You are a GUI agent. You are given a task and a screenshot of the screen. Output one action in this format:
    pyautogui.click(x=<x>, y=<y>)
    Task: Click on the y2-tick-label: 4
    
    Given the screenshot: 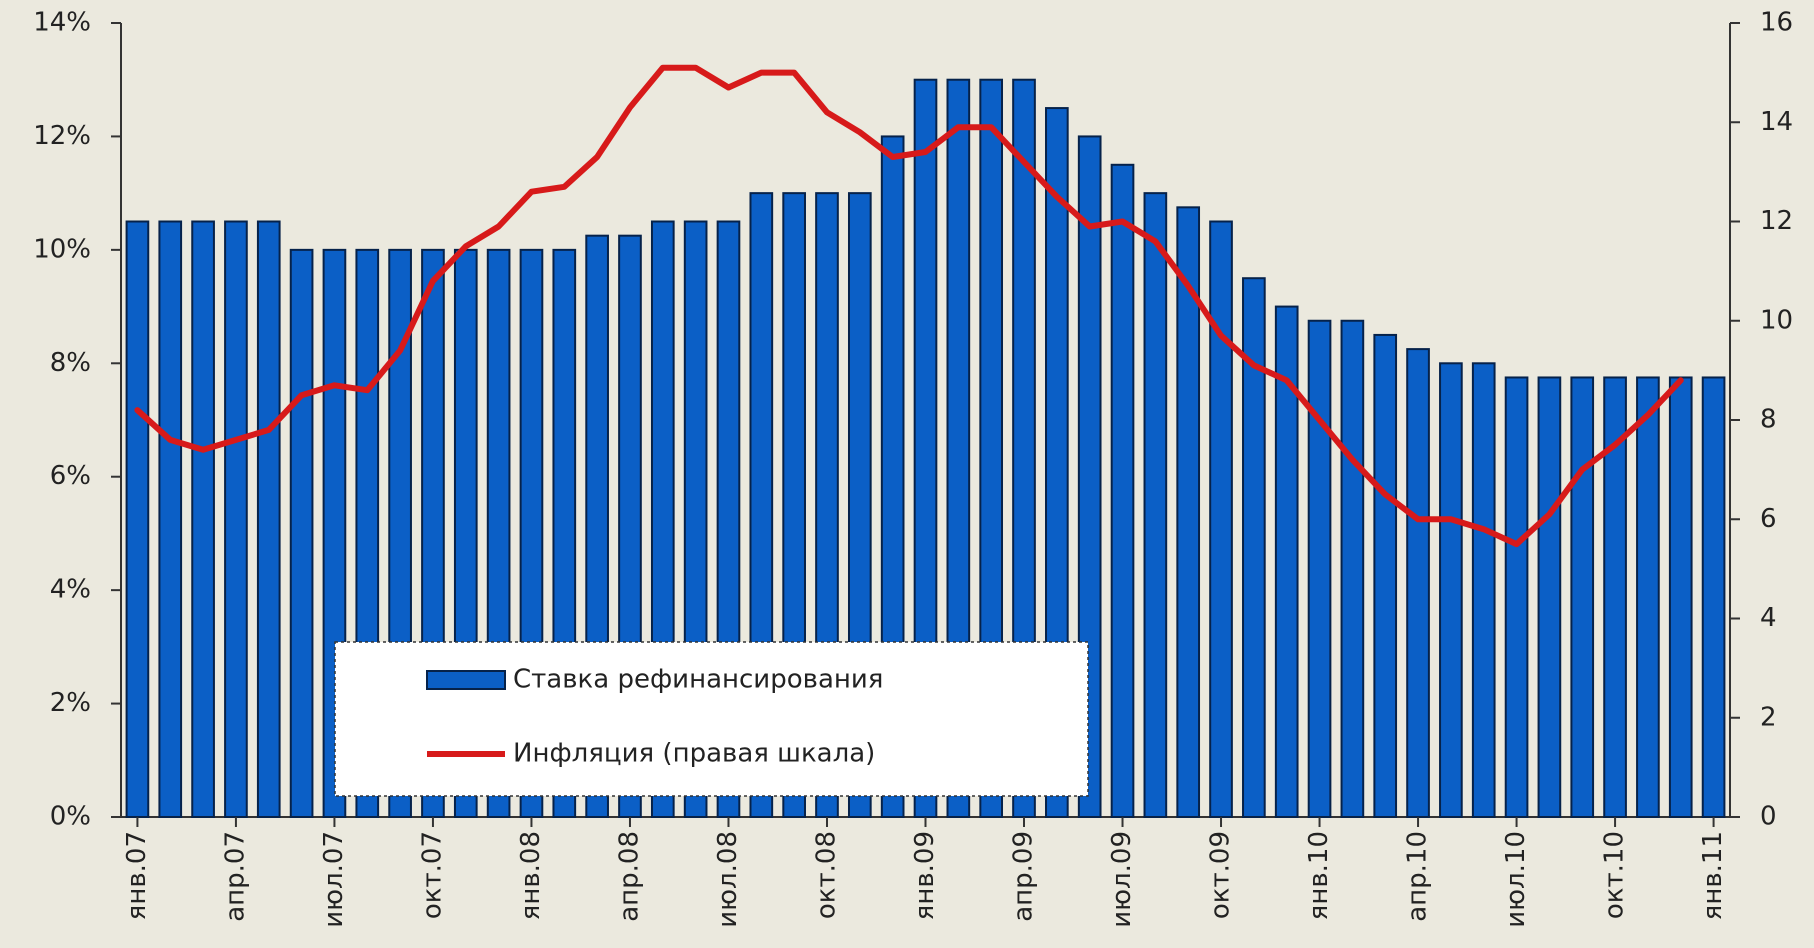 What is the action you would take?
    pyautogui.click(x=1768, y=618)
    